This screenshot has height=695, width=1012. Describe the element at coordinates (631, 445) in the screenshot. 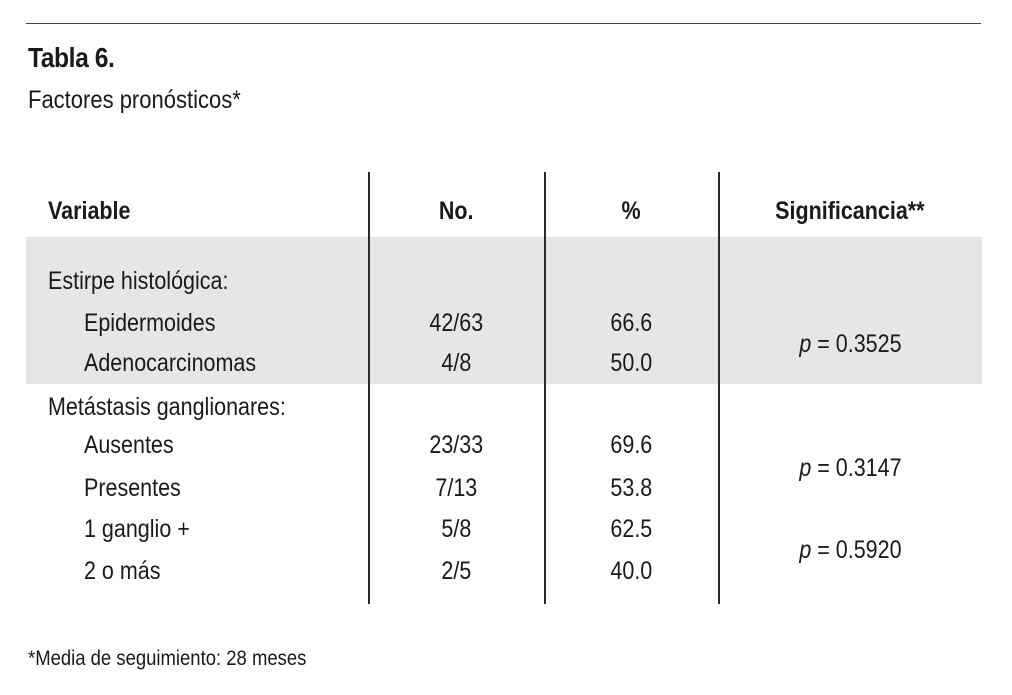

I see `row-pct: 69.6` at that location.